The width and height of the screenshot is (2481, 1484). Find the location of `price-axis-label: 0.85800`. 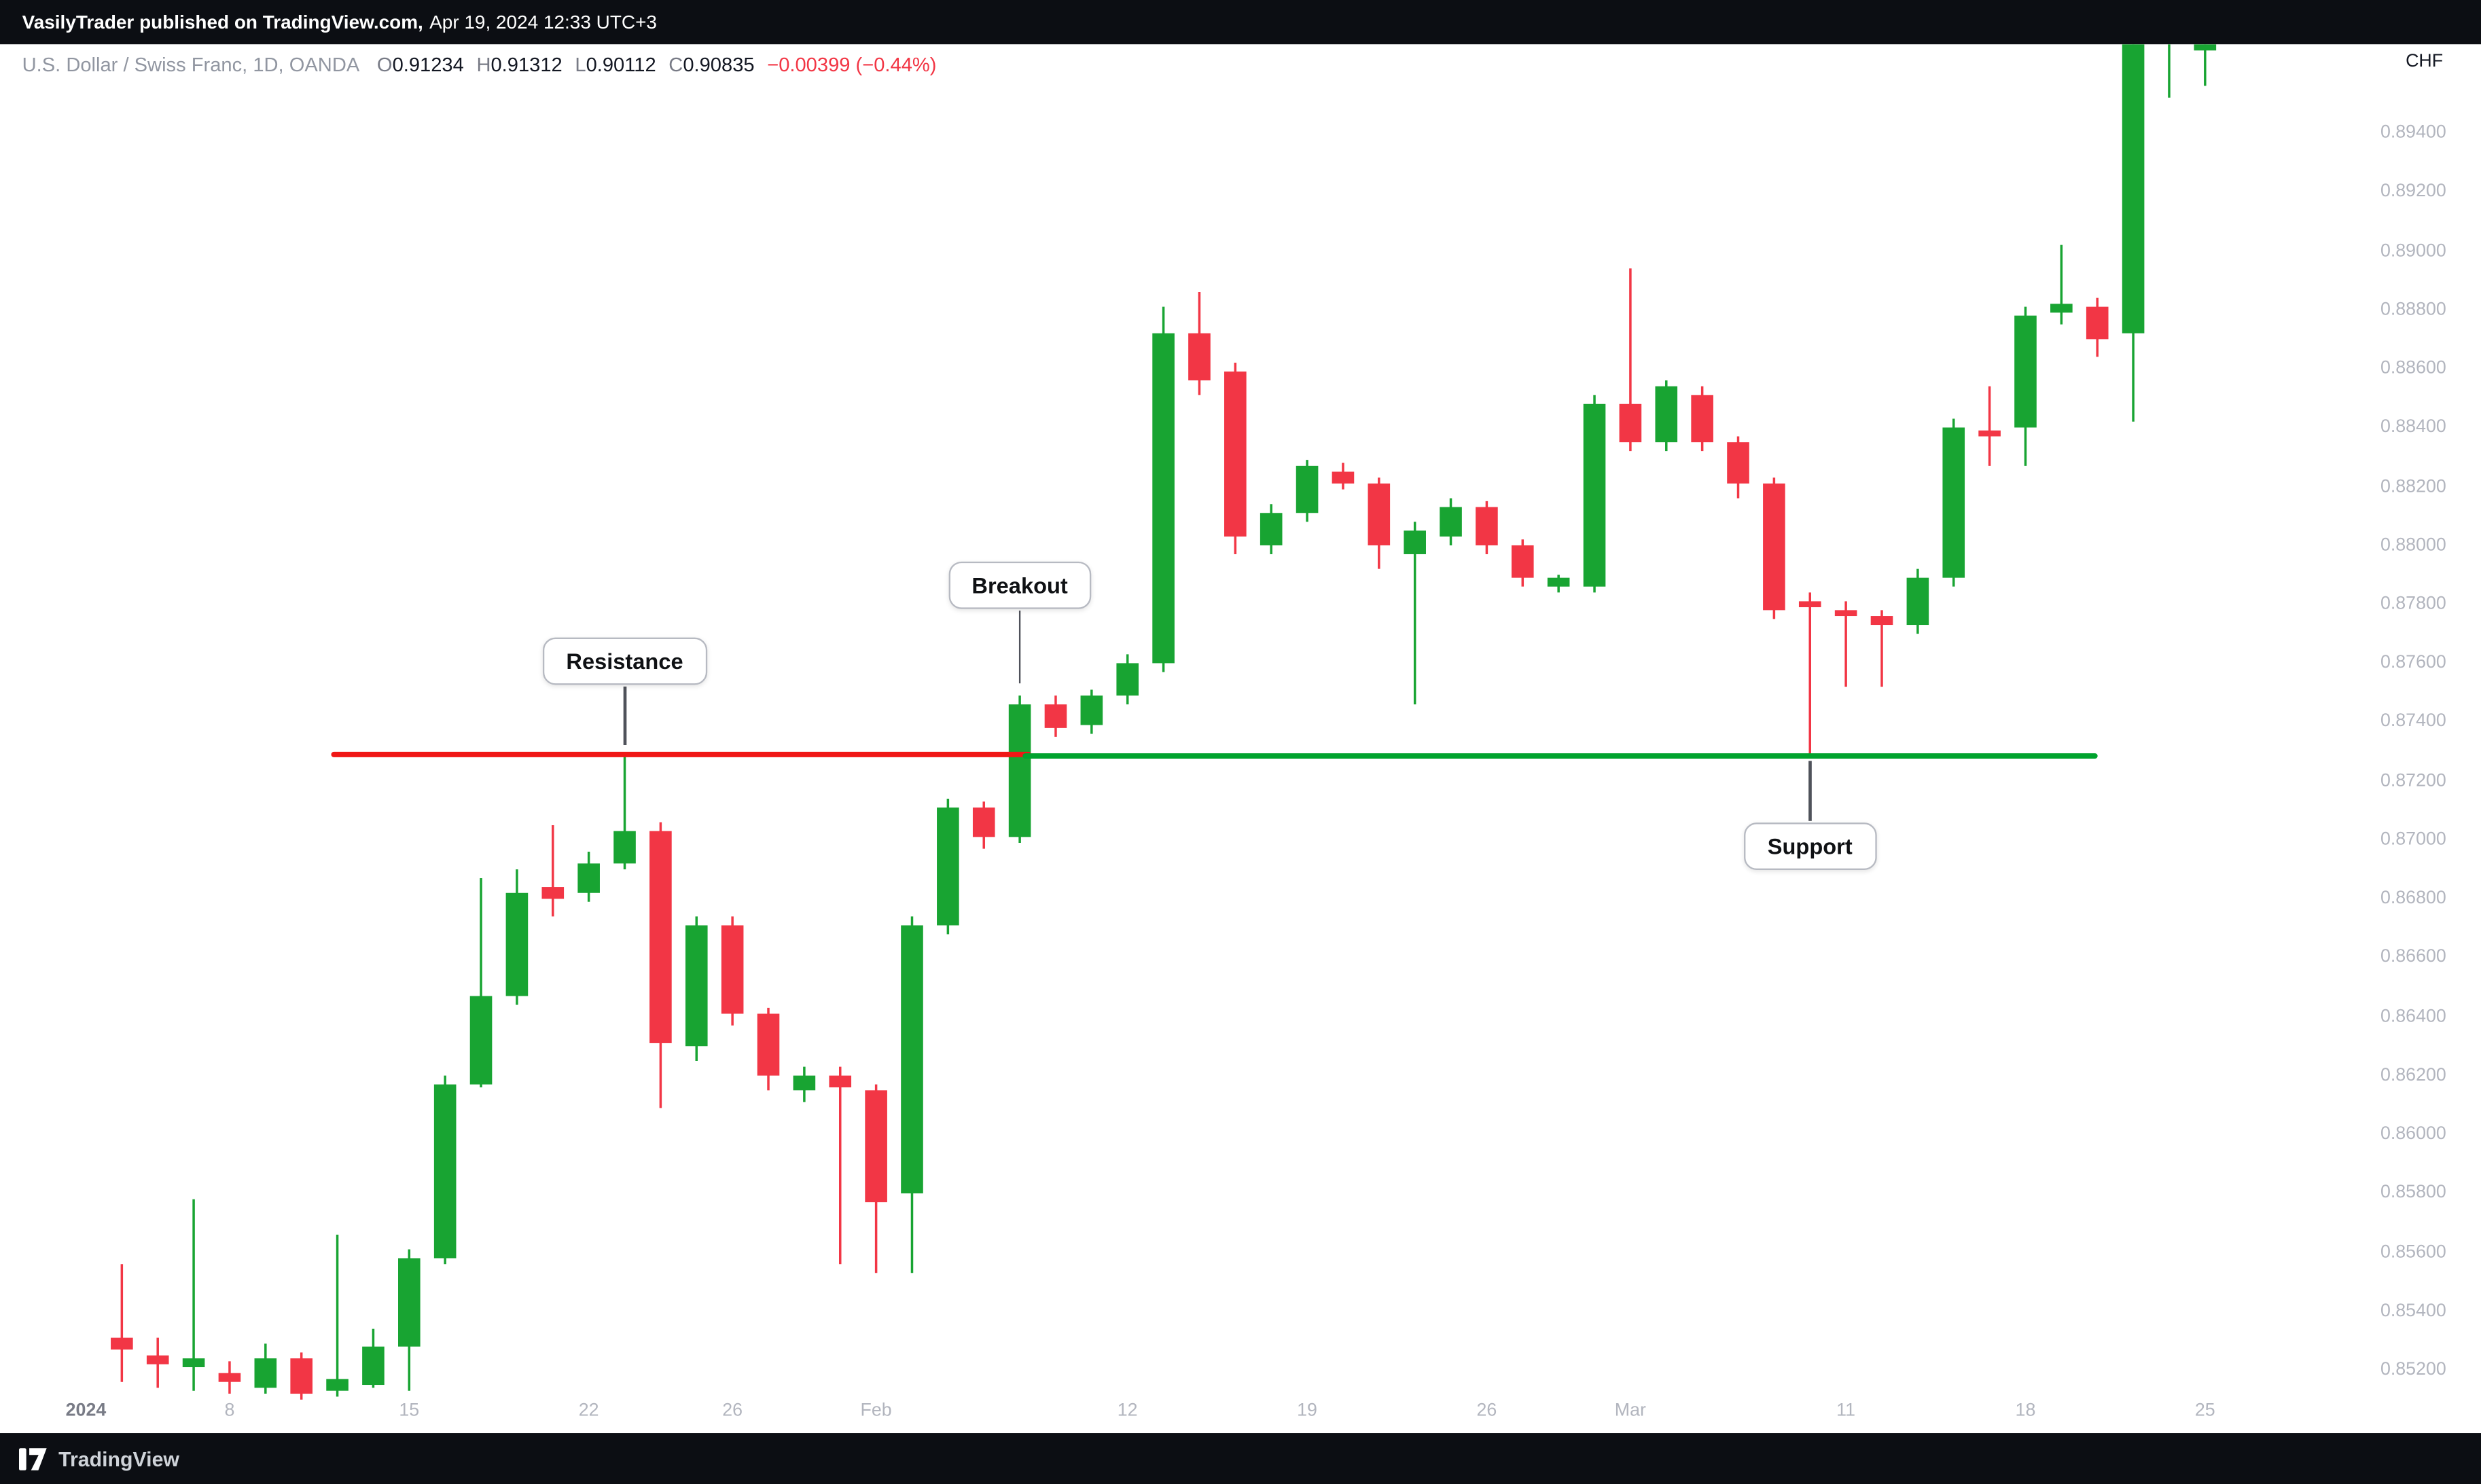

price-axis-label: 0.85800 is located at coordinates (2413, 1194).